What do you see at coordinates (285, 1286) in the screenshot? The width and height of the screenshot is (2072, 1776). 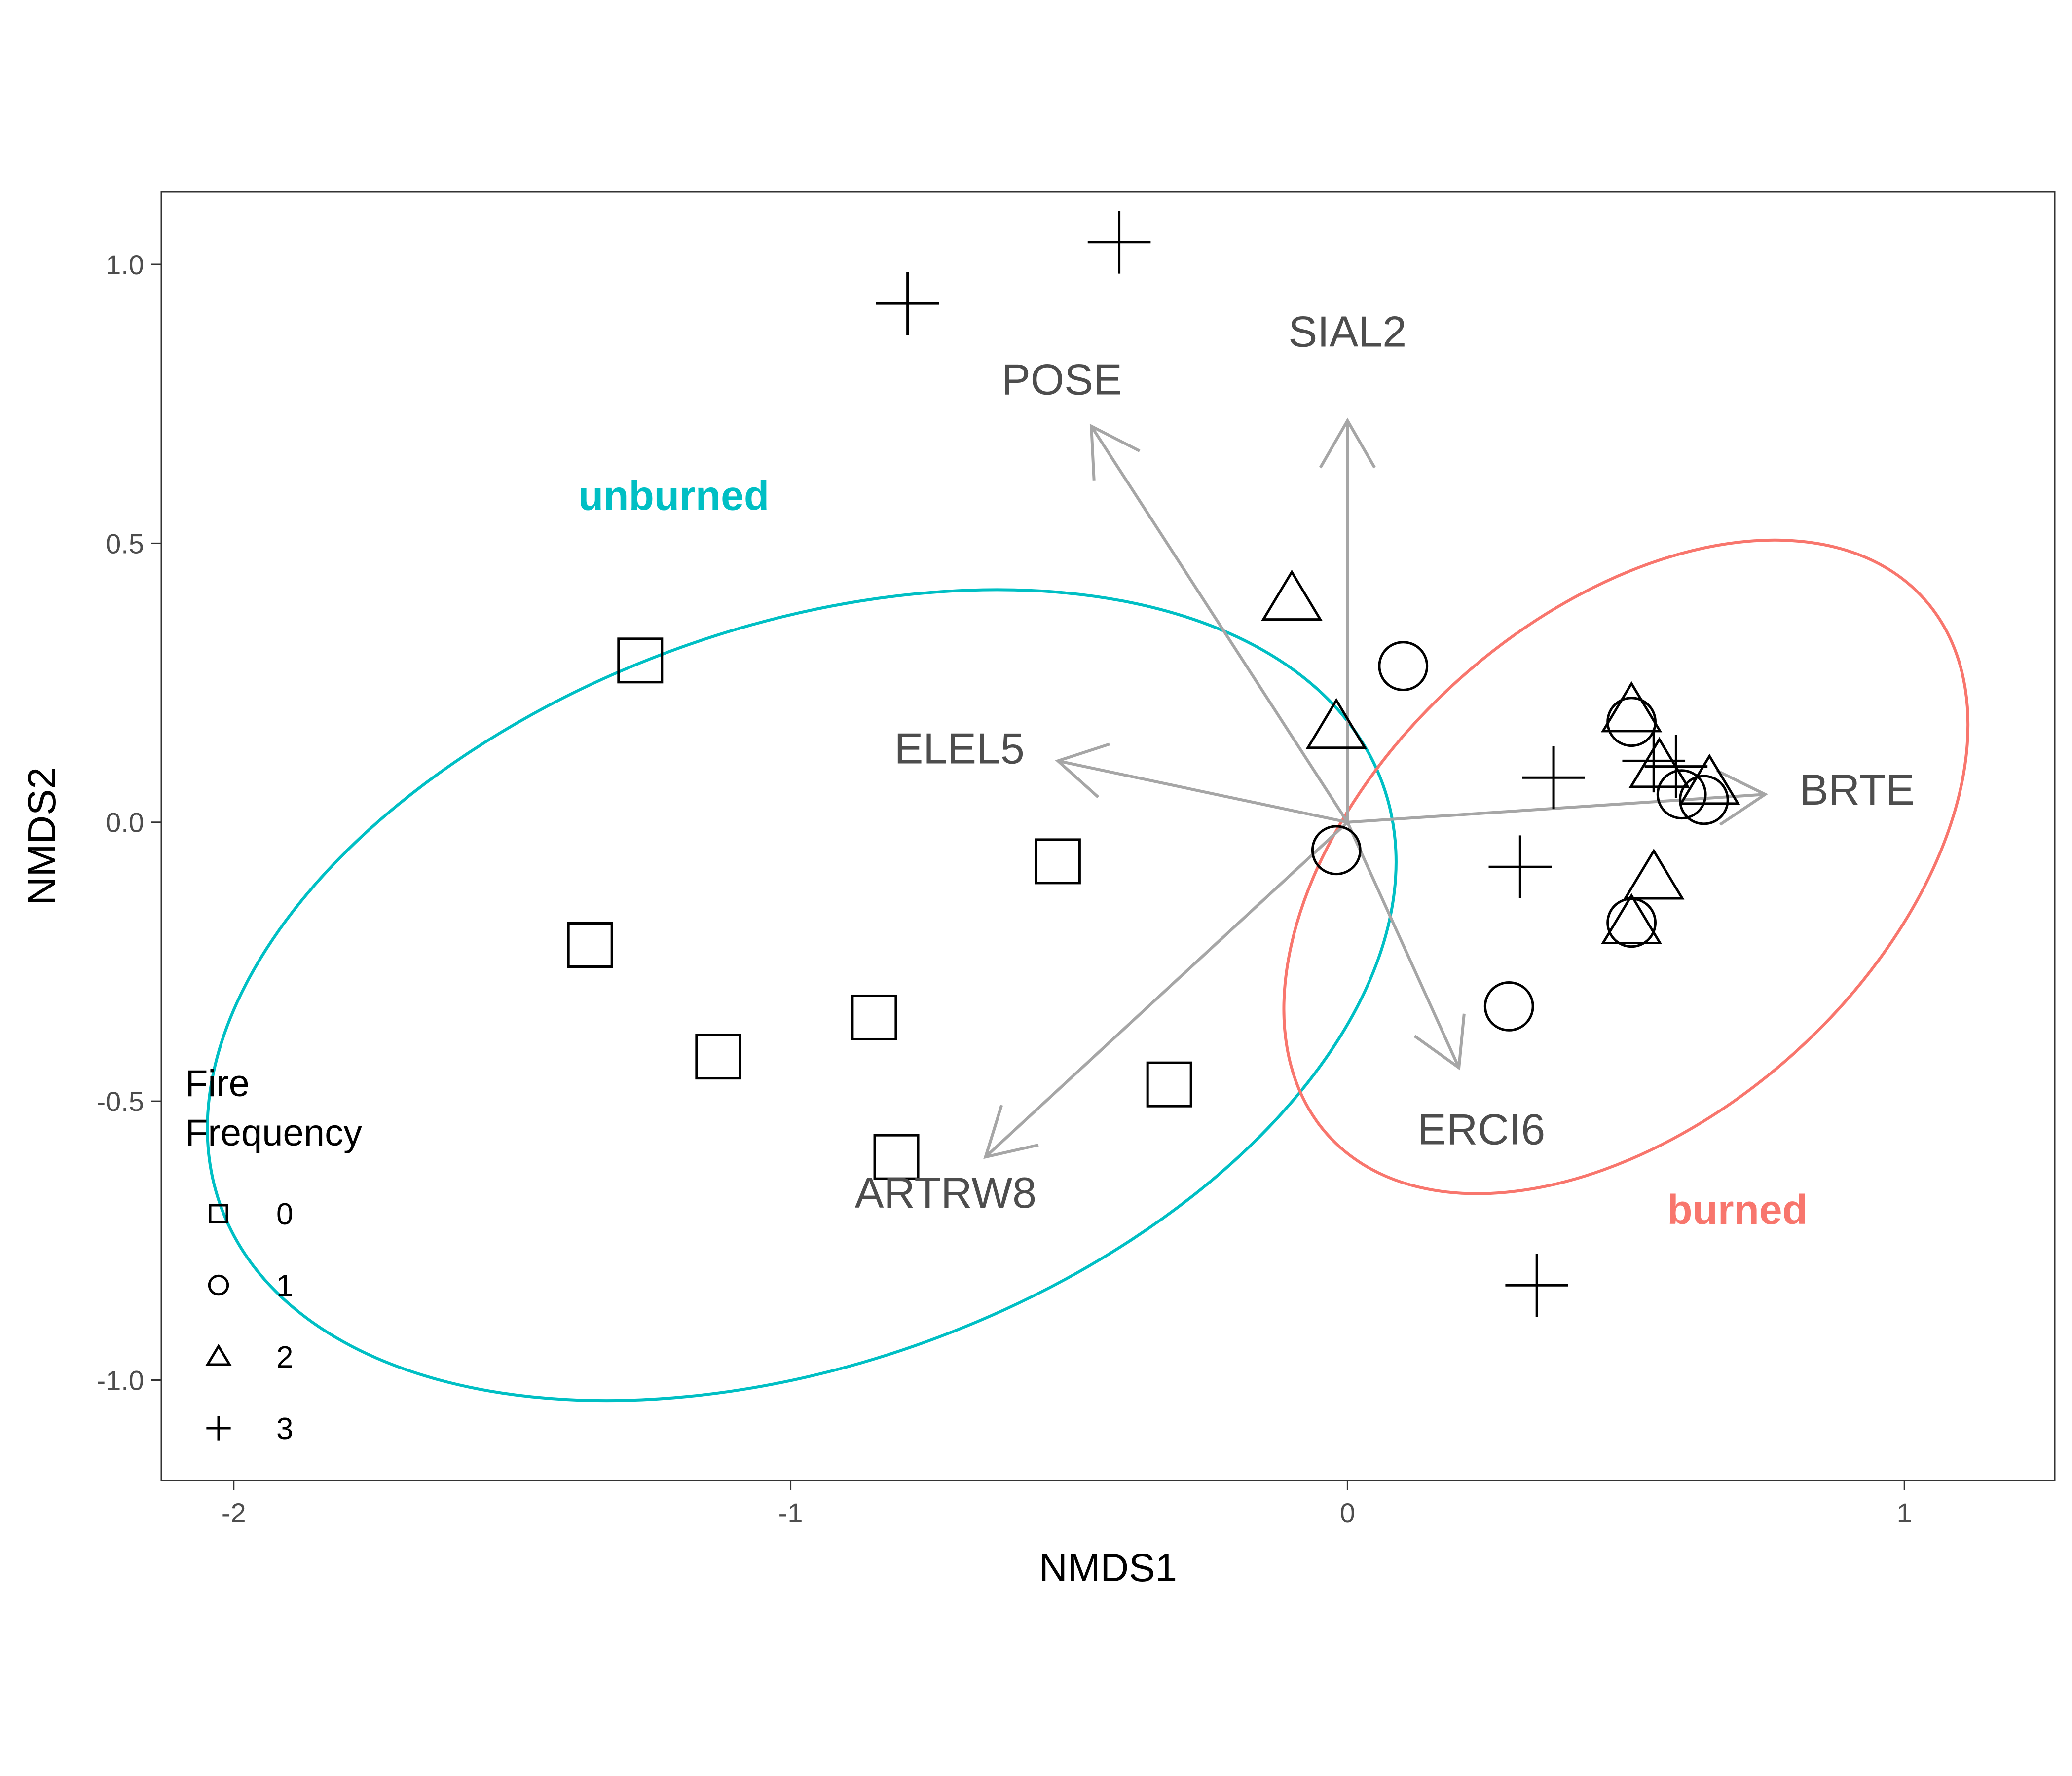 I see `legend-label-1: 1` at bounding box center [285, 1286].